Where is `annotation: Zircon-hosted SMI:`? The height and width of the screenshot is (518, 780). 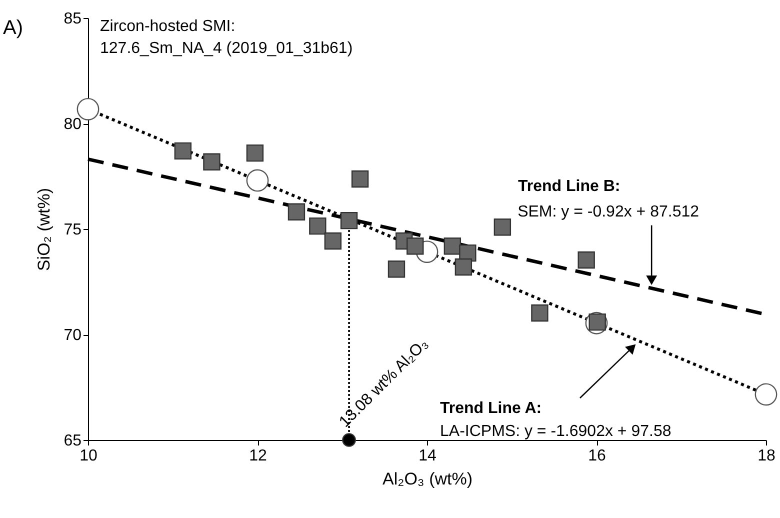 annotation: Zircon-hosted SMI: is located at coordinates (168, 26).